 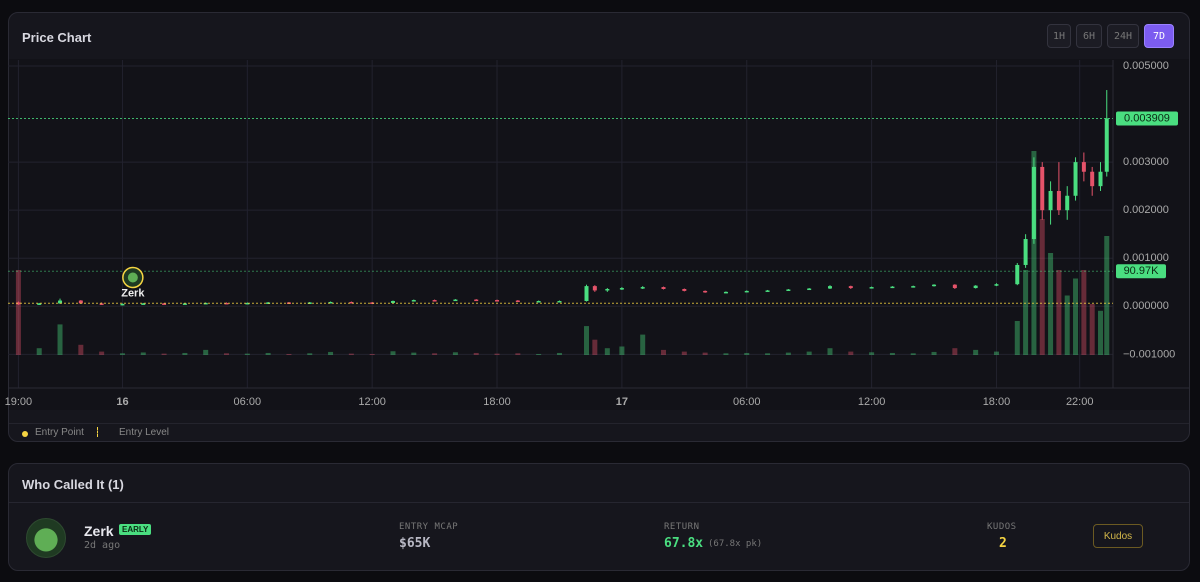 I want to click on price-label: 0.003909, so click(x=1147, y=118).